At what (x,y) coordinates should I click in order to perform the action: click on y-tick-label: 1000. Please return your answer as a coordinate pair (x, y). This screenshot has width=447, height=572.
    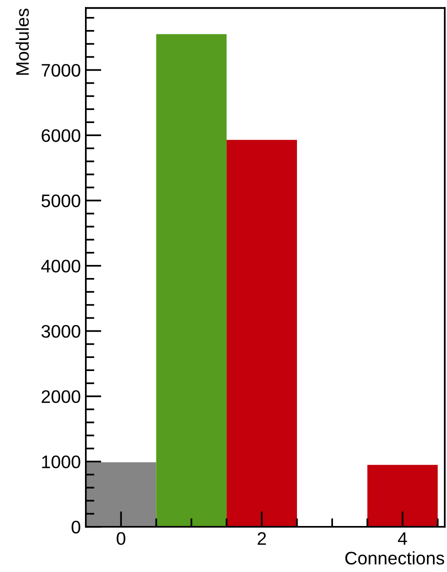
    Looking at the image, I should click on (61, 461).